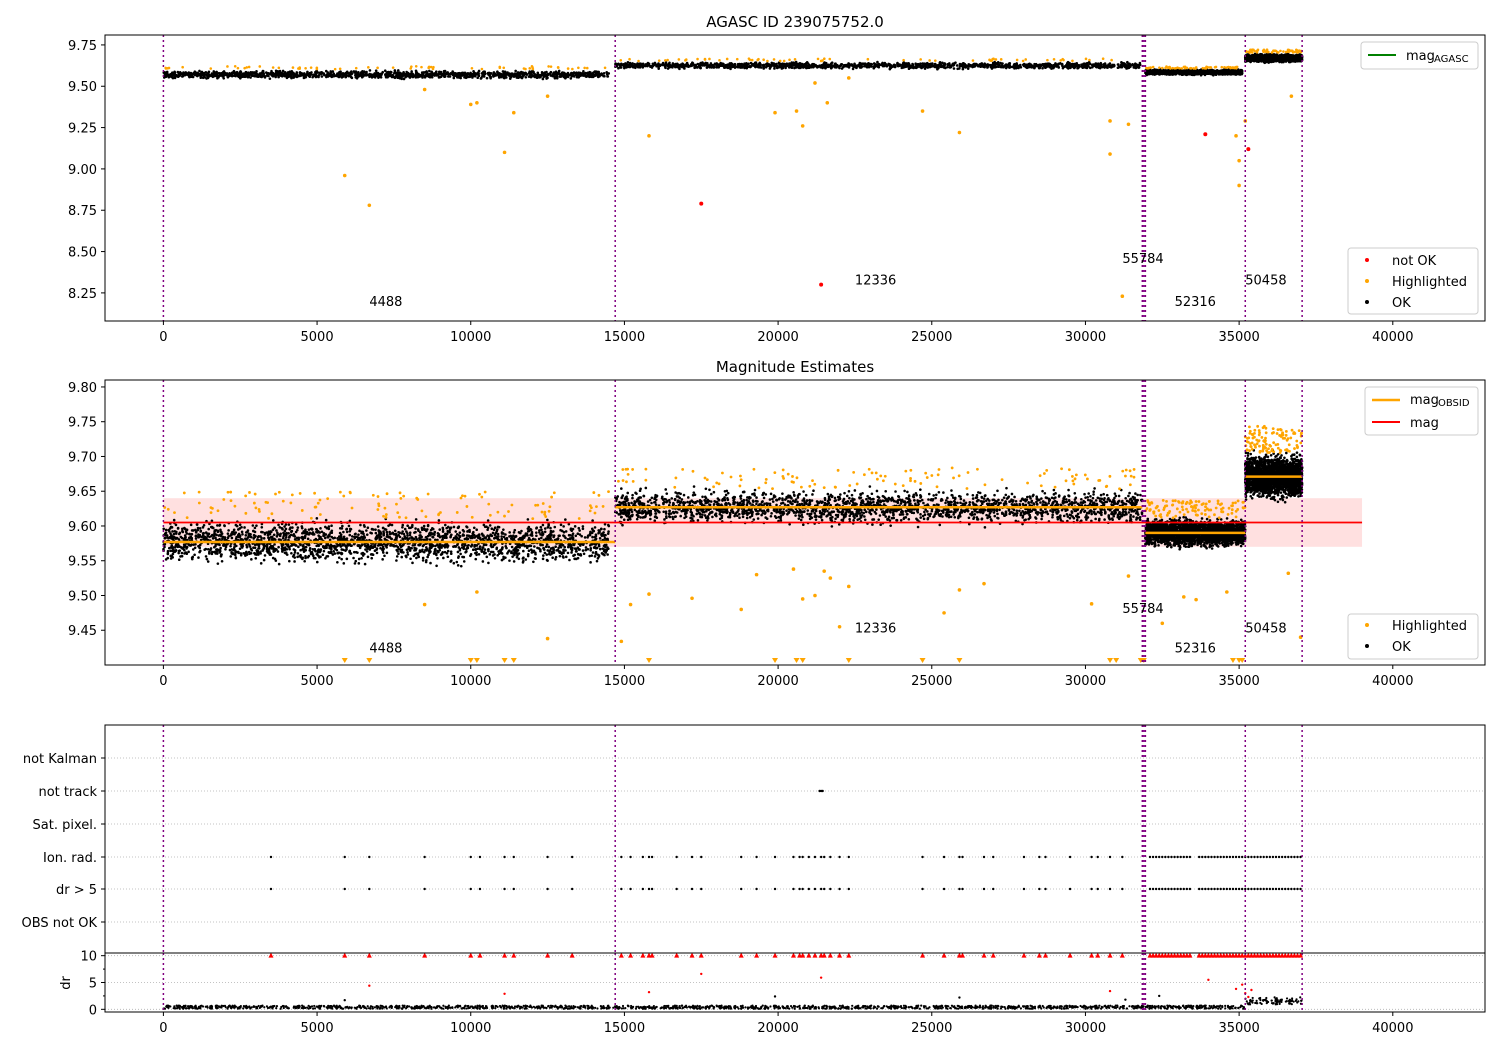 Image resolution: width=1500 pixels, height=1050 pixels. What do you see at coordinates (1194, 71) in the screenshot?
I see `ok-points-segment` at bounding box center [1194, 71].